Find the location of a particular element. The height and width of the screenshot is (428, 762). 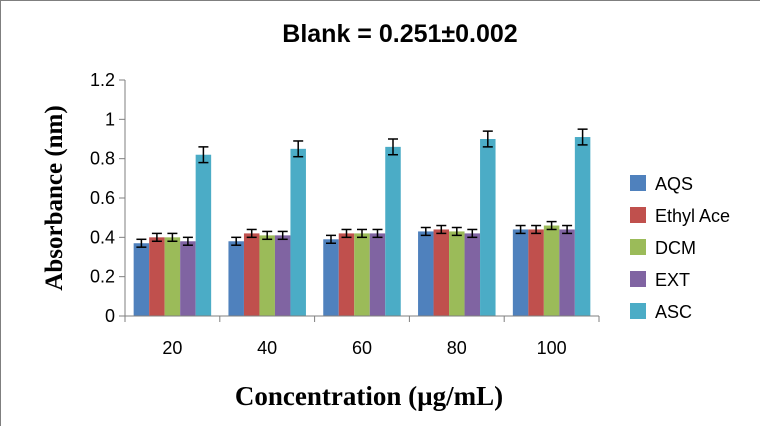

x-ticks: 20 40 60 80 100 is located at coordinates (362, 337).